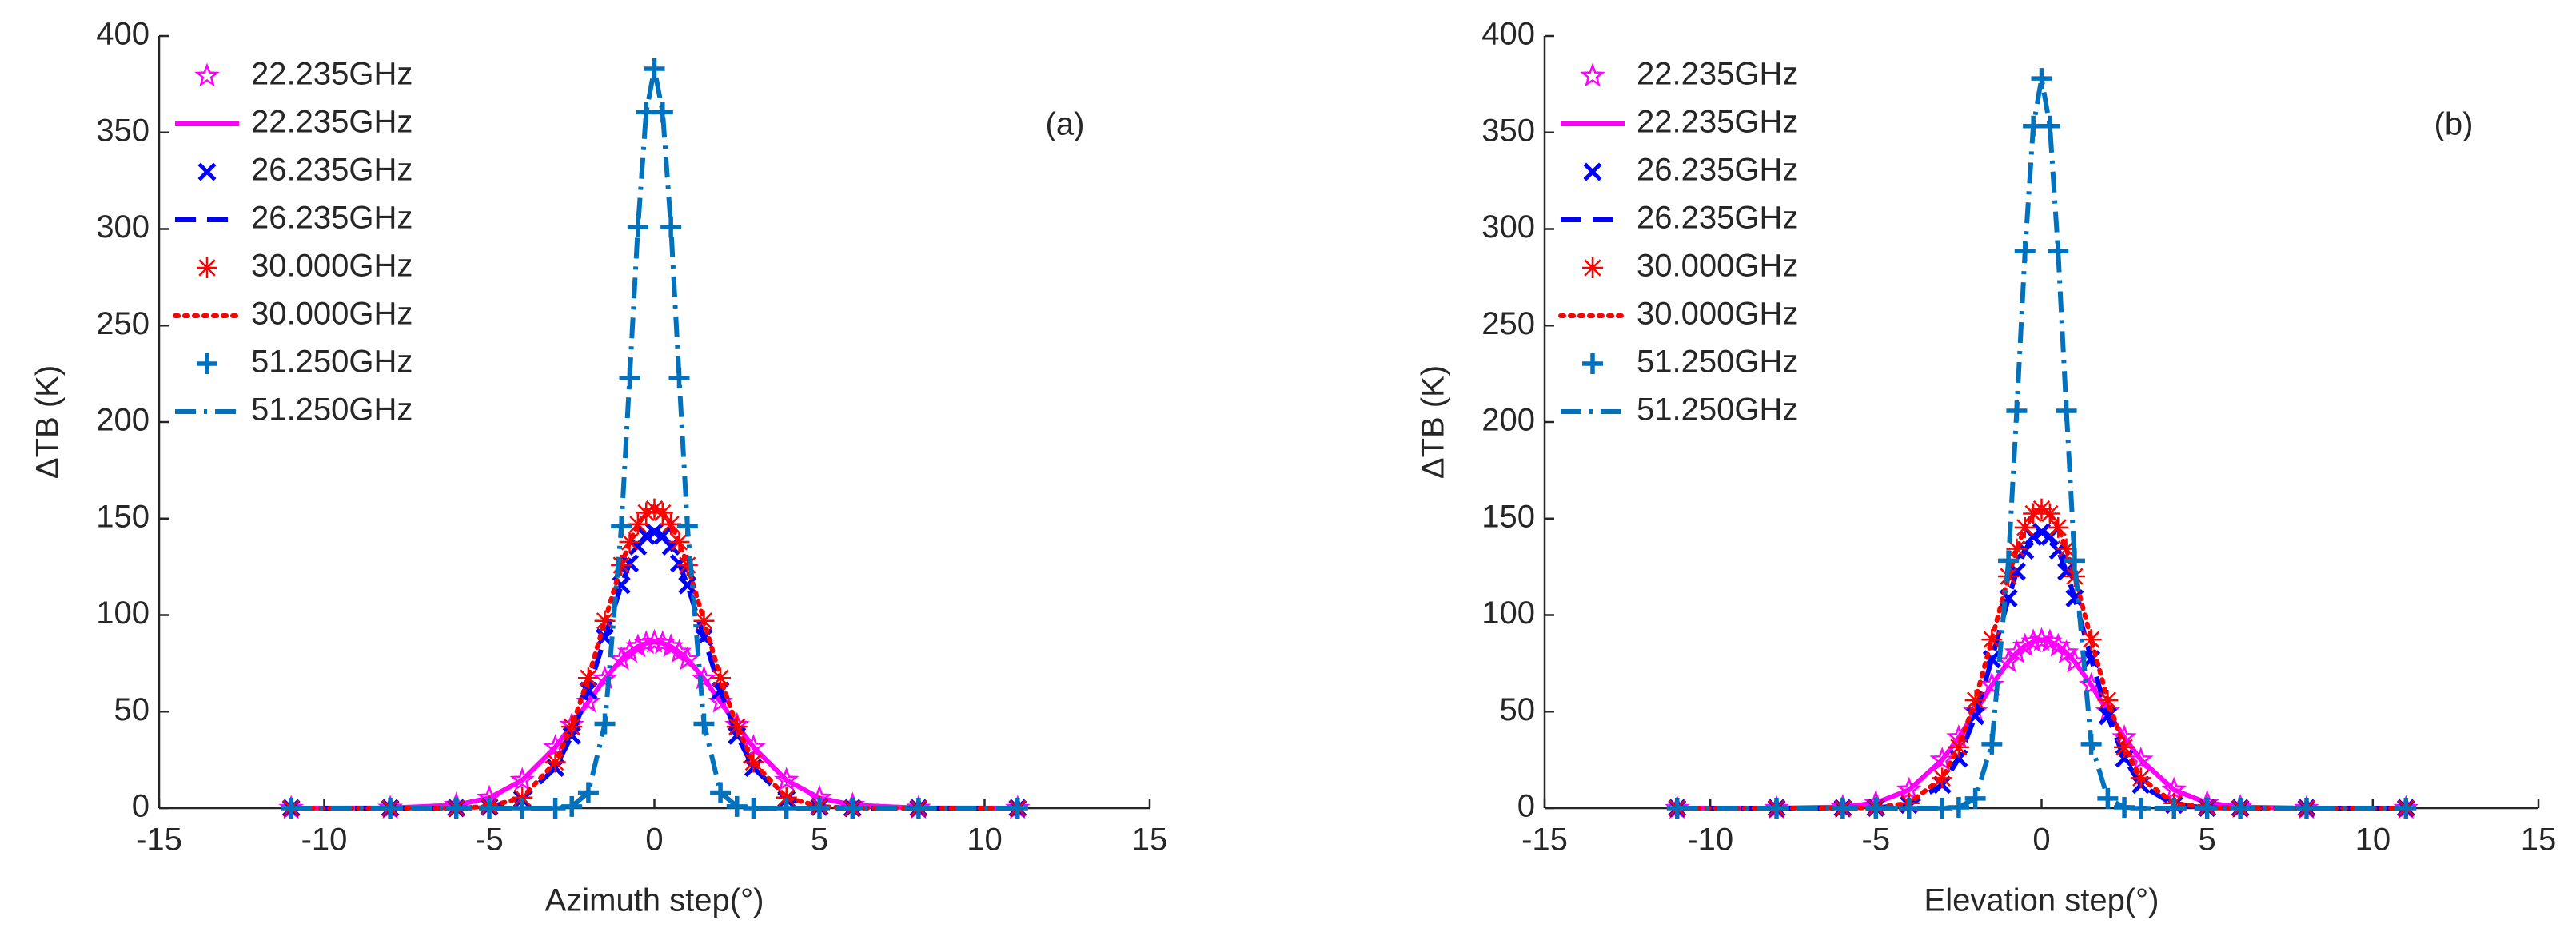  I want to click on annotation: (b), so click(2454, 125).